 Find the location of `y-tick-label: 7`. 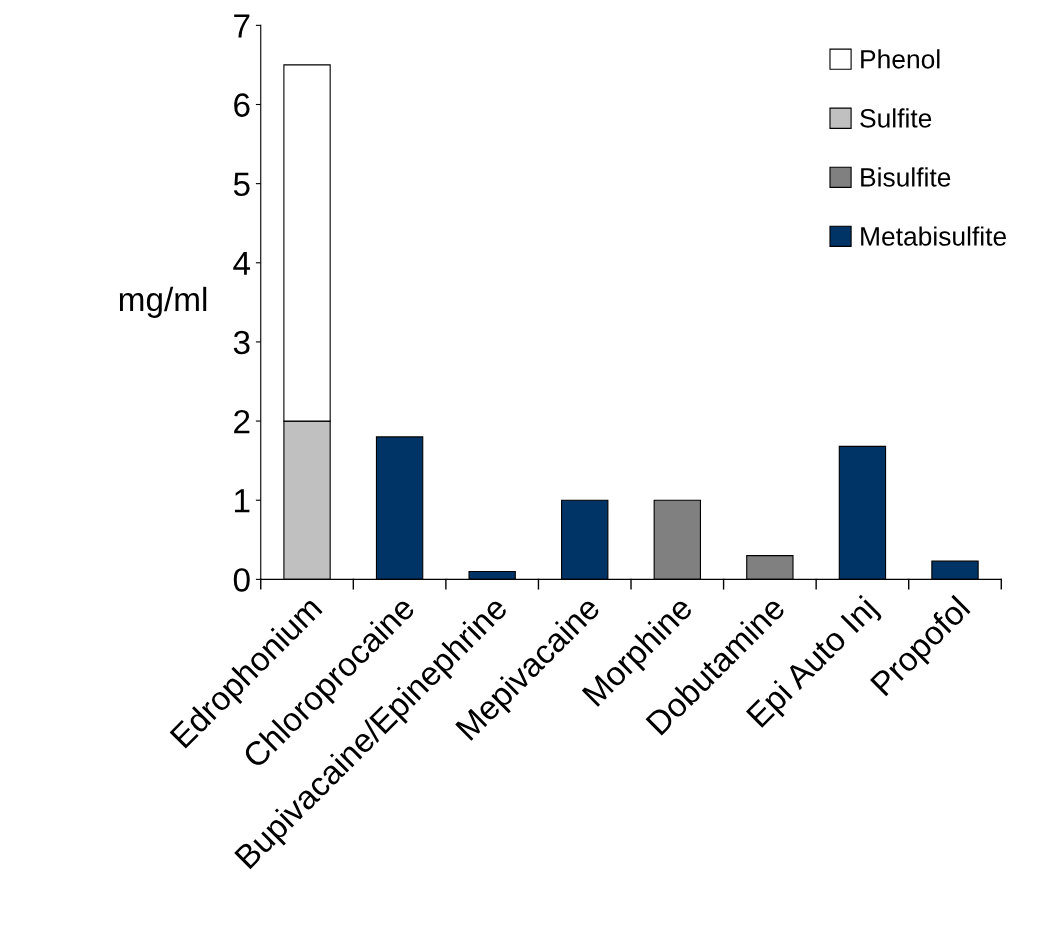

y-tick-label: 7 is located at coordinates (242, 26).